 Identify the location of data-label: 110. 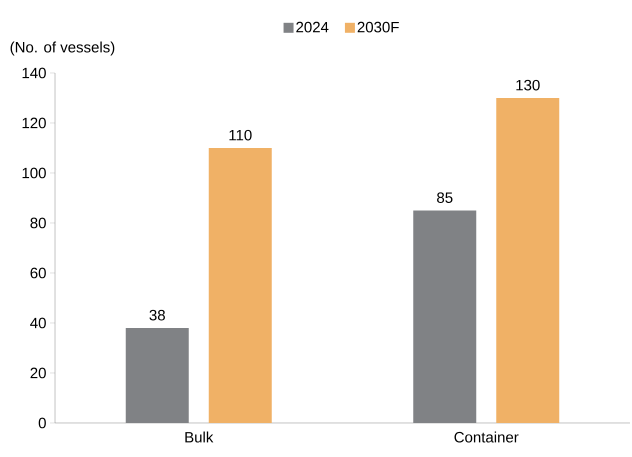
(240, 135).